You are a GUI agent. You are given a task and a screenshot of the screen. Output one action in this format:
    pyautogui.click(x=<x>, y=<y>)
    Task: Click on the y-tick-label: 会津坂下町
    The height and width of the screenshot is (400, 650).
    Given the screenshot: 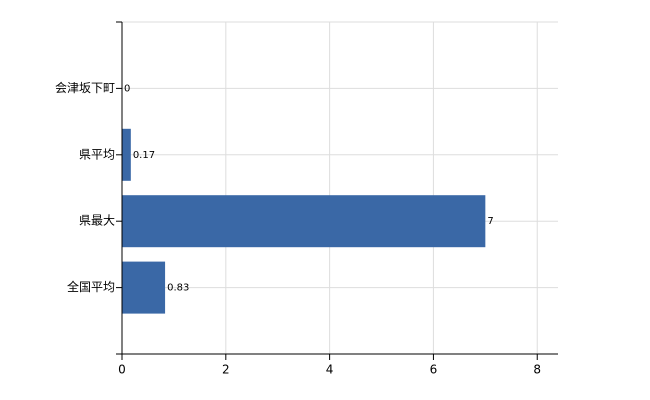 What is the action you would take?
    pyautogui.click(x=85, y=88)
    